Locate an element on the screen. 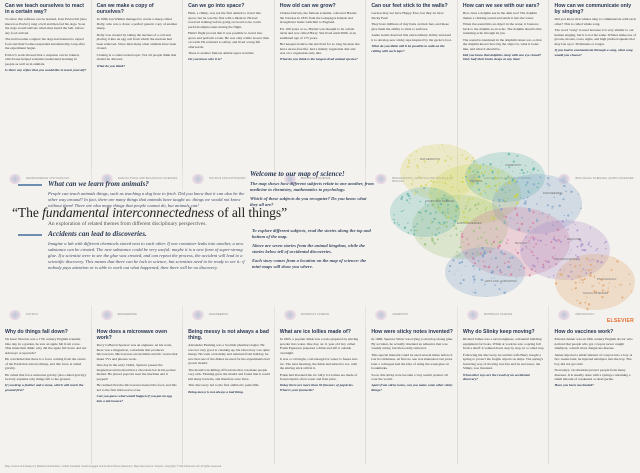 This screenshot has height=473, width=640. map-label: PSYCHOLOGY is located at coordinates (607, 279).